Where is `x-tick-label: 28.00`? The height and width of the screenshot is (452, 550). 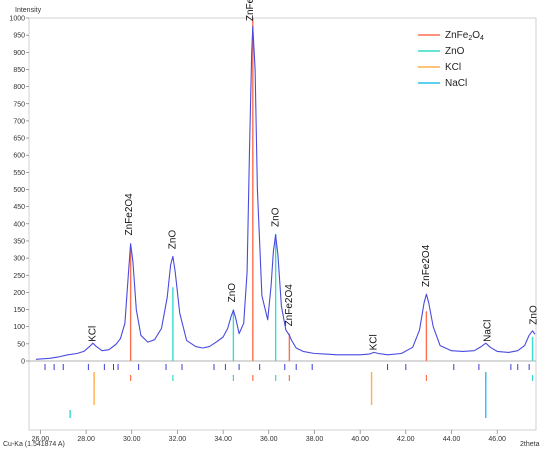
x-tick-label: 28.00 is located at coordinates (86, 439).